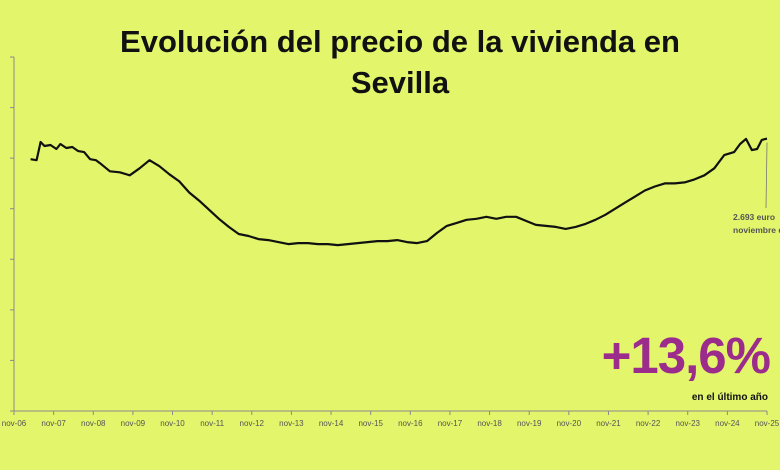  Describe the element at coordinates (14, 423) in the screenshot. I see `x-tick-label: nov-06` at that location.